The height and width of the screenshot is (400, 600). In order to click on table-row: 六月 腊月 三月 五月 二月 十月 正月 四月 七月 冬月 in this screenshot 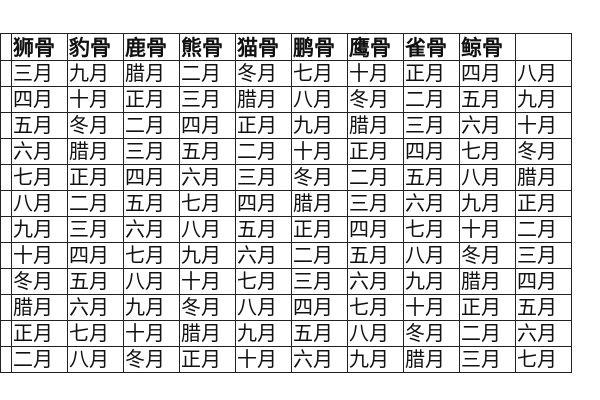, I will do `click(286, 151)`.